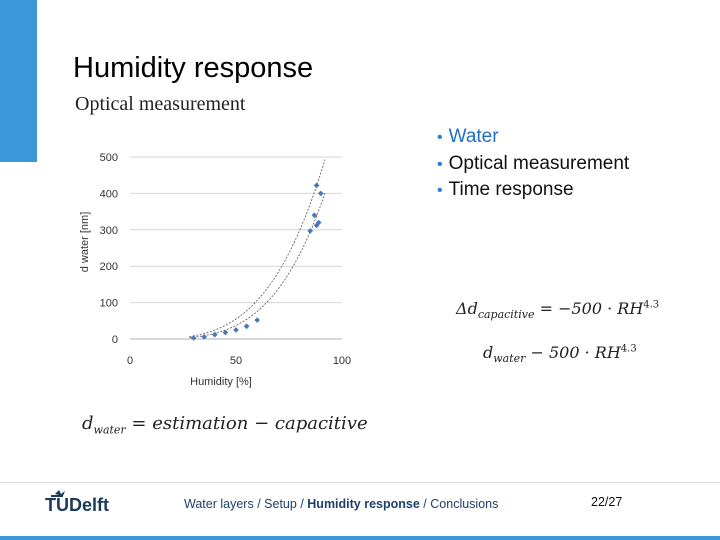 The image size is (720, 540). Describe the element at coordinates (560, 354) in the screenshot. I see `formula-water: dwater − 500 · RH4.3` at that location.